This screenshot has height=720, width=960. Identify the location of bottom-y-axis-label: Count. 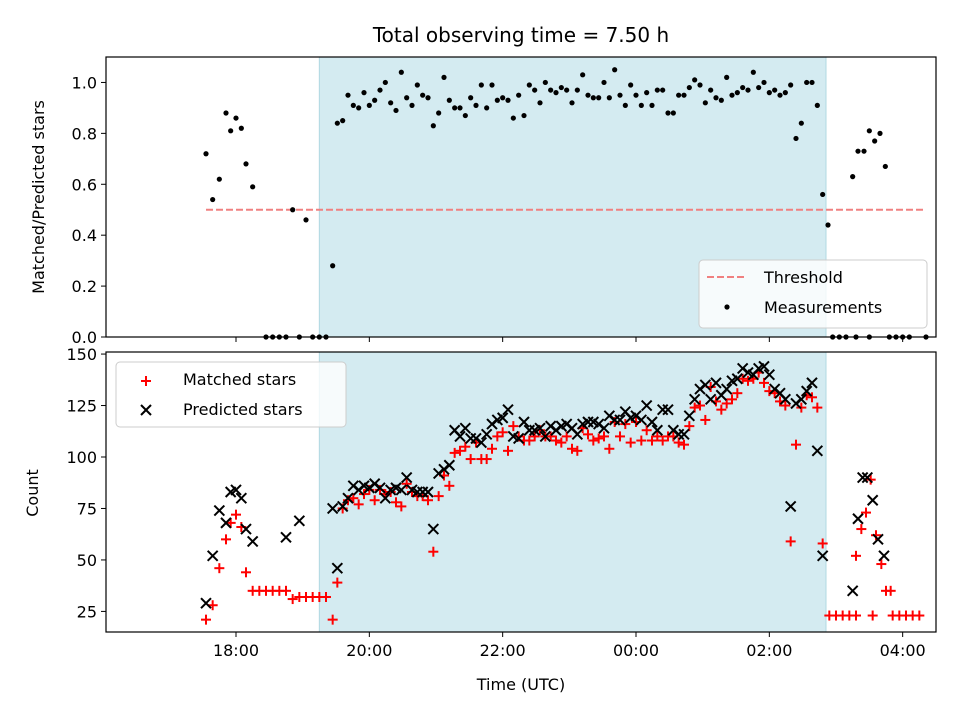
(32, 493).